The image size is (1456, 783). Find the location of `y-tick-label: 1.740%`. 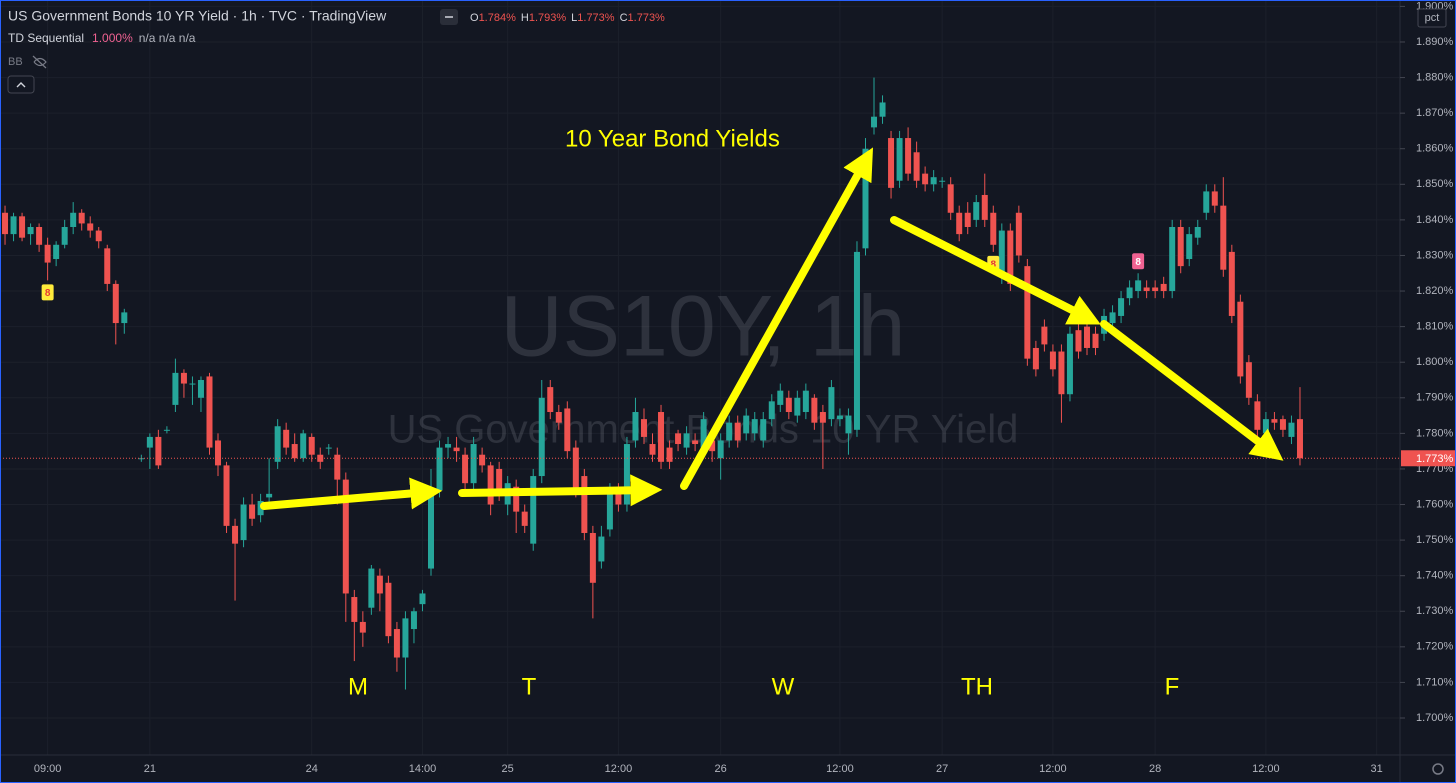

y-tick-label: 1.740% is located at coordinates (1435, 576).